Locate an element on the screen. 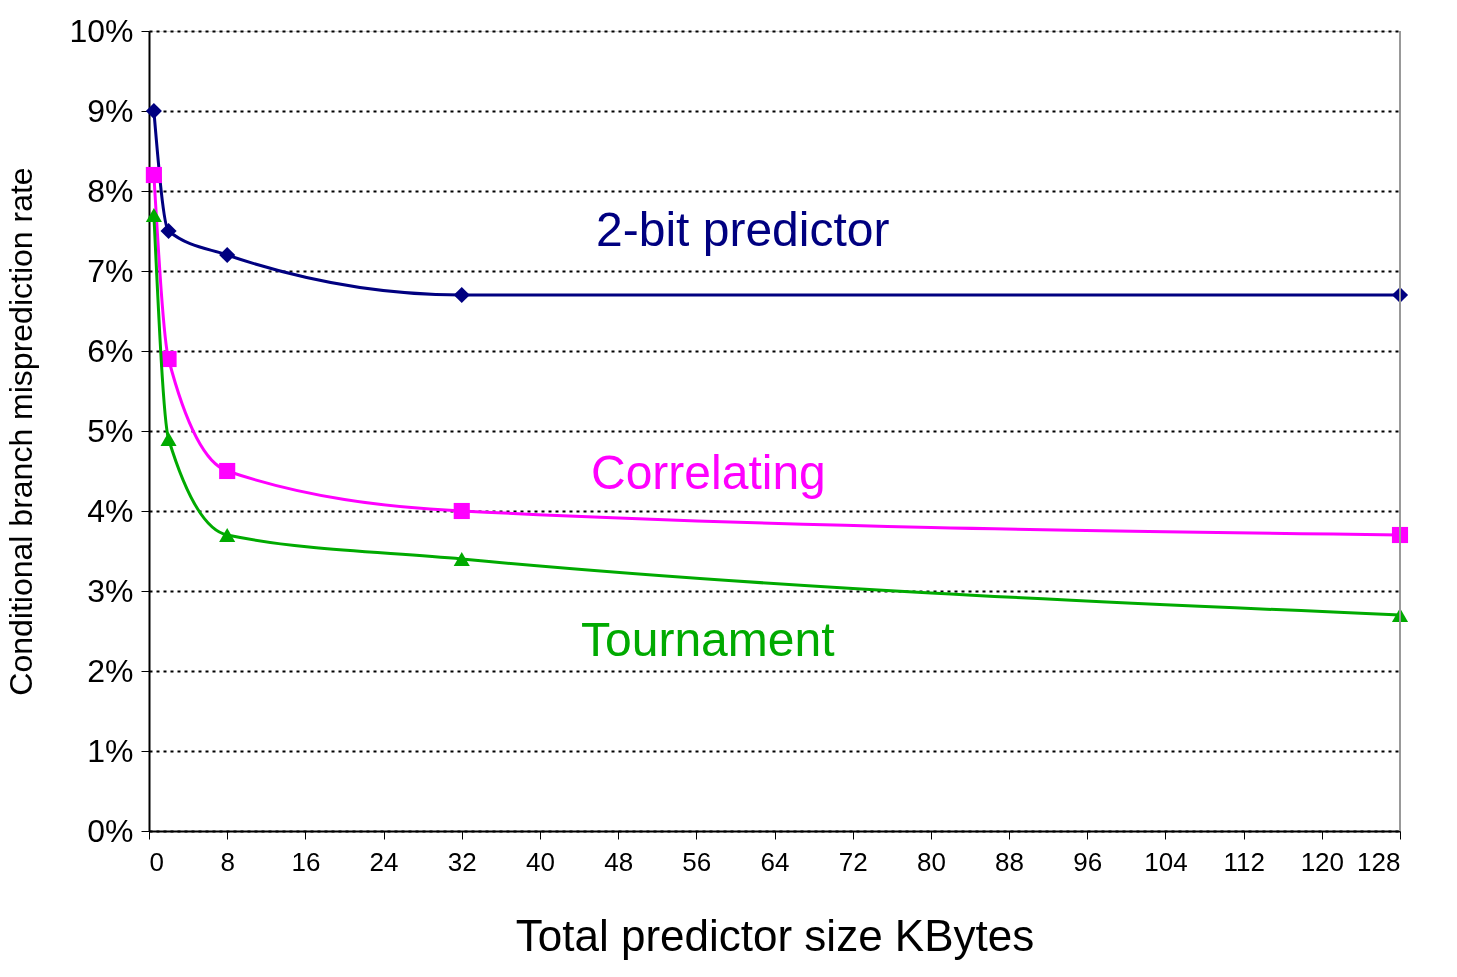 Image resolution: width=1457 pixels, height=977 pixels. x-tick-label: 0 is located at coordinates (156, 861).